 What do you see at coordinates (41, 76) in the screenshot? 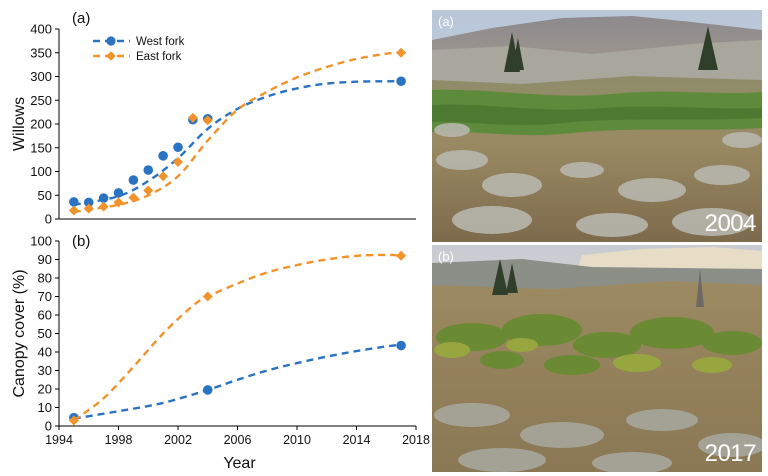
I see `y-tick-label: 300` at bounding box center [41, 76].